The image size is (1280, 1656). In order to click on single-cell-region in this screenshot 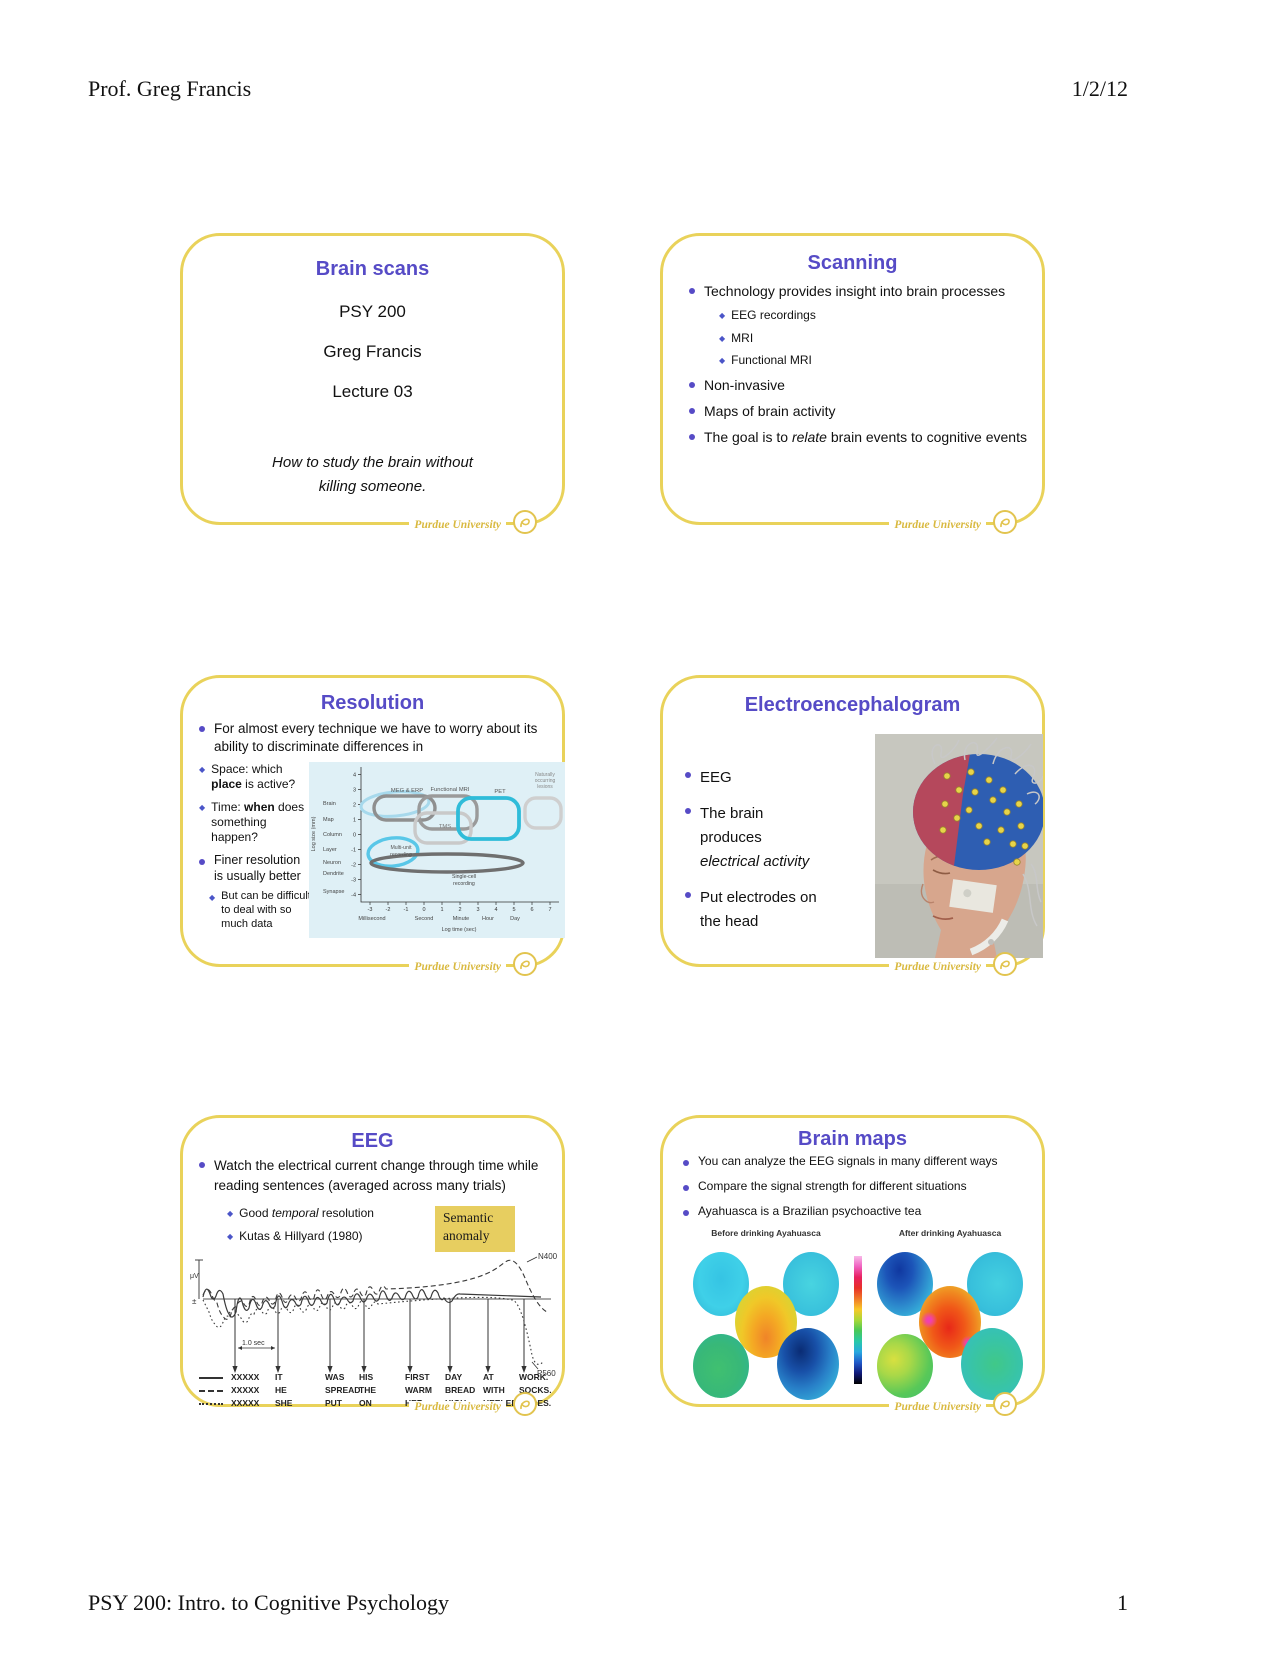, I will do `click(447, 863)`.